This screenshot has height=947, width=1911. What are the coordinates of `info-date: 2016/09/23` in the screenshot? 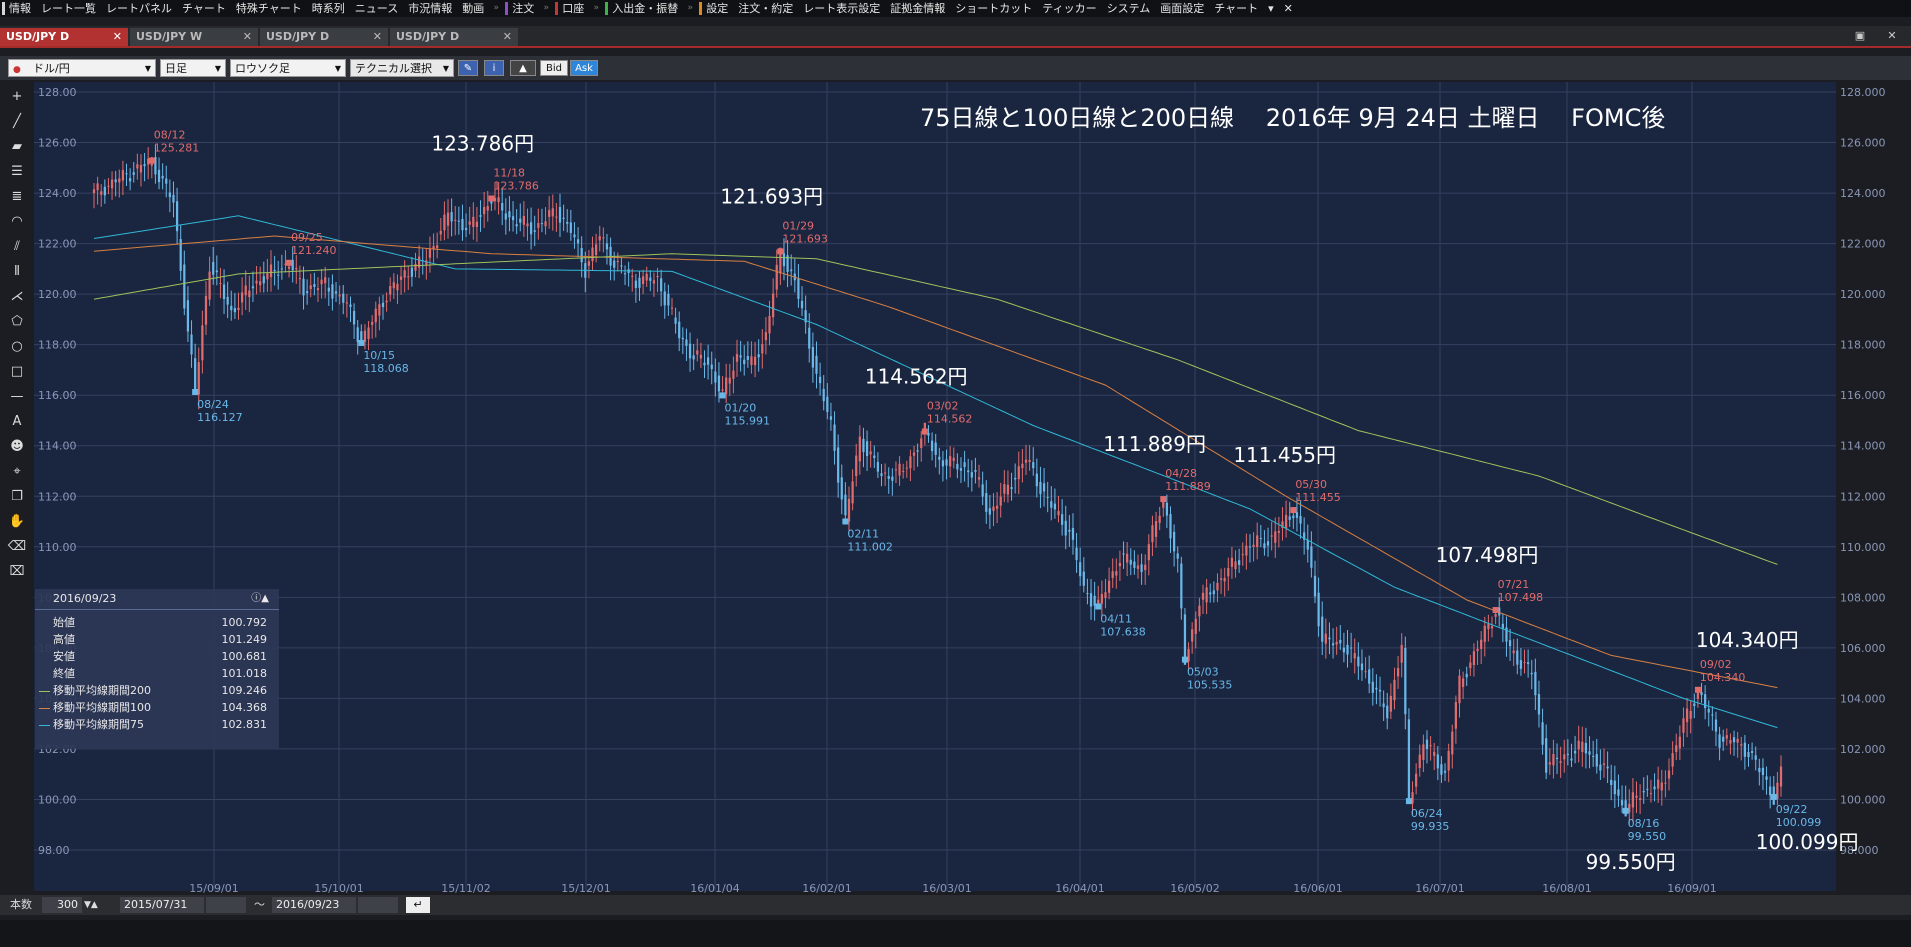 It's located at (85, 598).